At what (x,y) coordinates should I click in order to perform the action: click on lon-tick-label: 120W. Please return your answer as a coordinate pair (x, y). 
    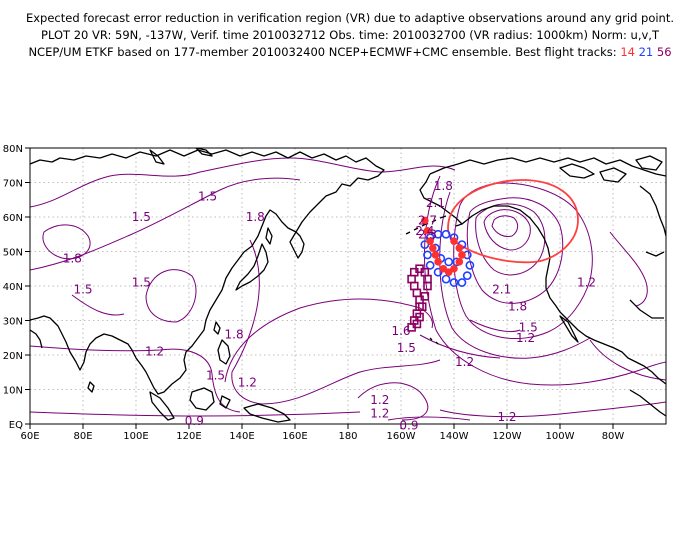
    Looking at the image, I should click on (507, 436).